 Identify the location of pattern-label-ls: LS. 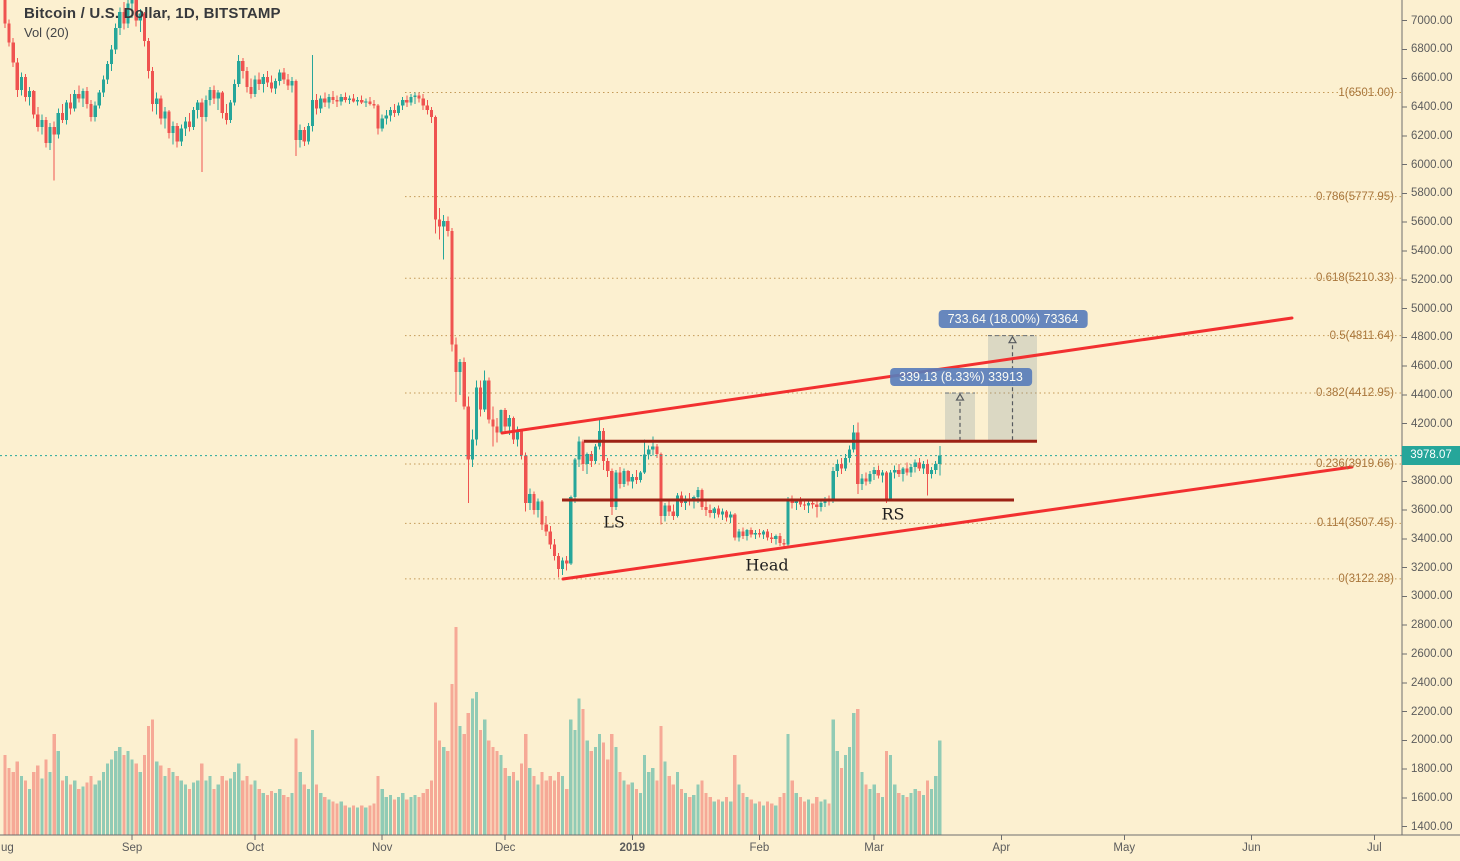
(614, 522).